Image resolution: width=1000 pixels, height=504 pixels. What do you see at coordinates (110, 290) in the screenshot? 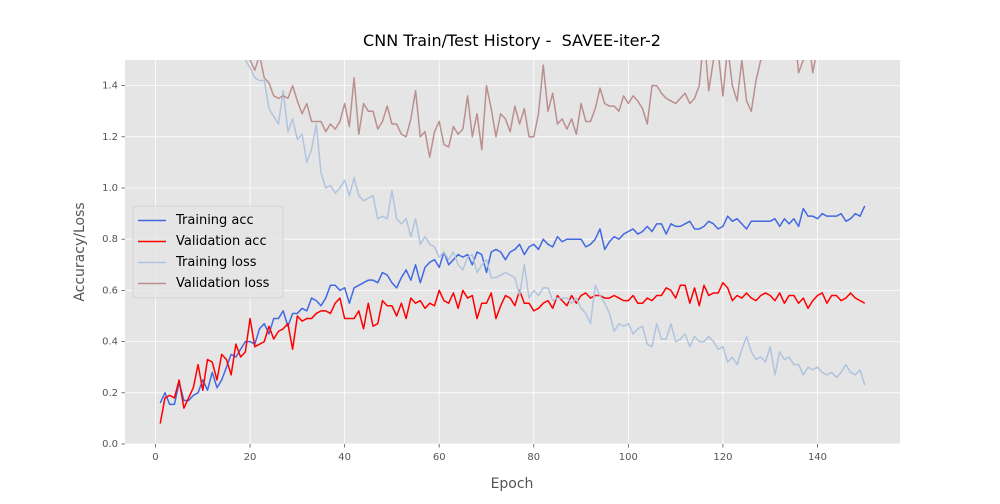
I see `y-tick-label: 0.6` at bounding box center [110, 290].